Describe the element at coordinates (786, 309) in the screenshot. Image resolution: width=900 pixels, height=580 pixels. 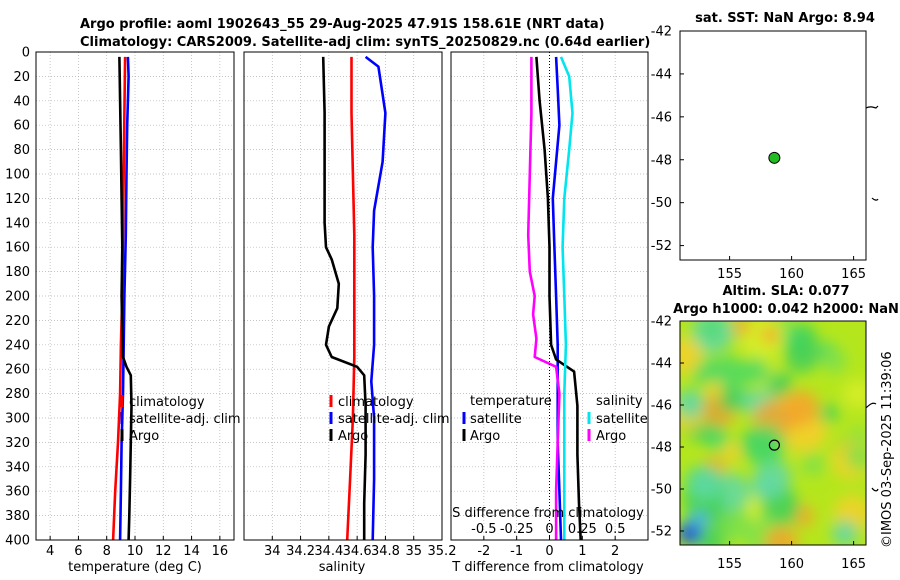
I see `sla-title-line2: Argo h1000: 0.042 h2000: NaN` at that location.